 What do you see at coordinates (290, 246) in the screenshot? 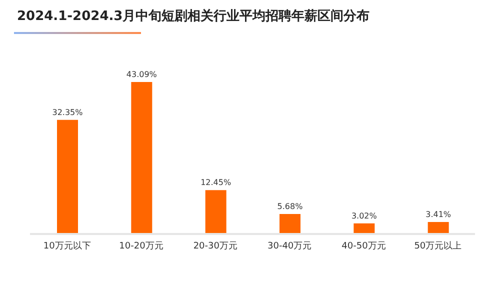
I see `x-tick-label: 30-40万元` at bounding box center [290, 246].